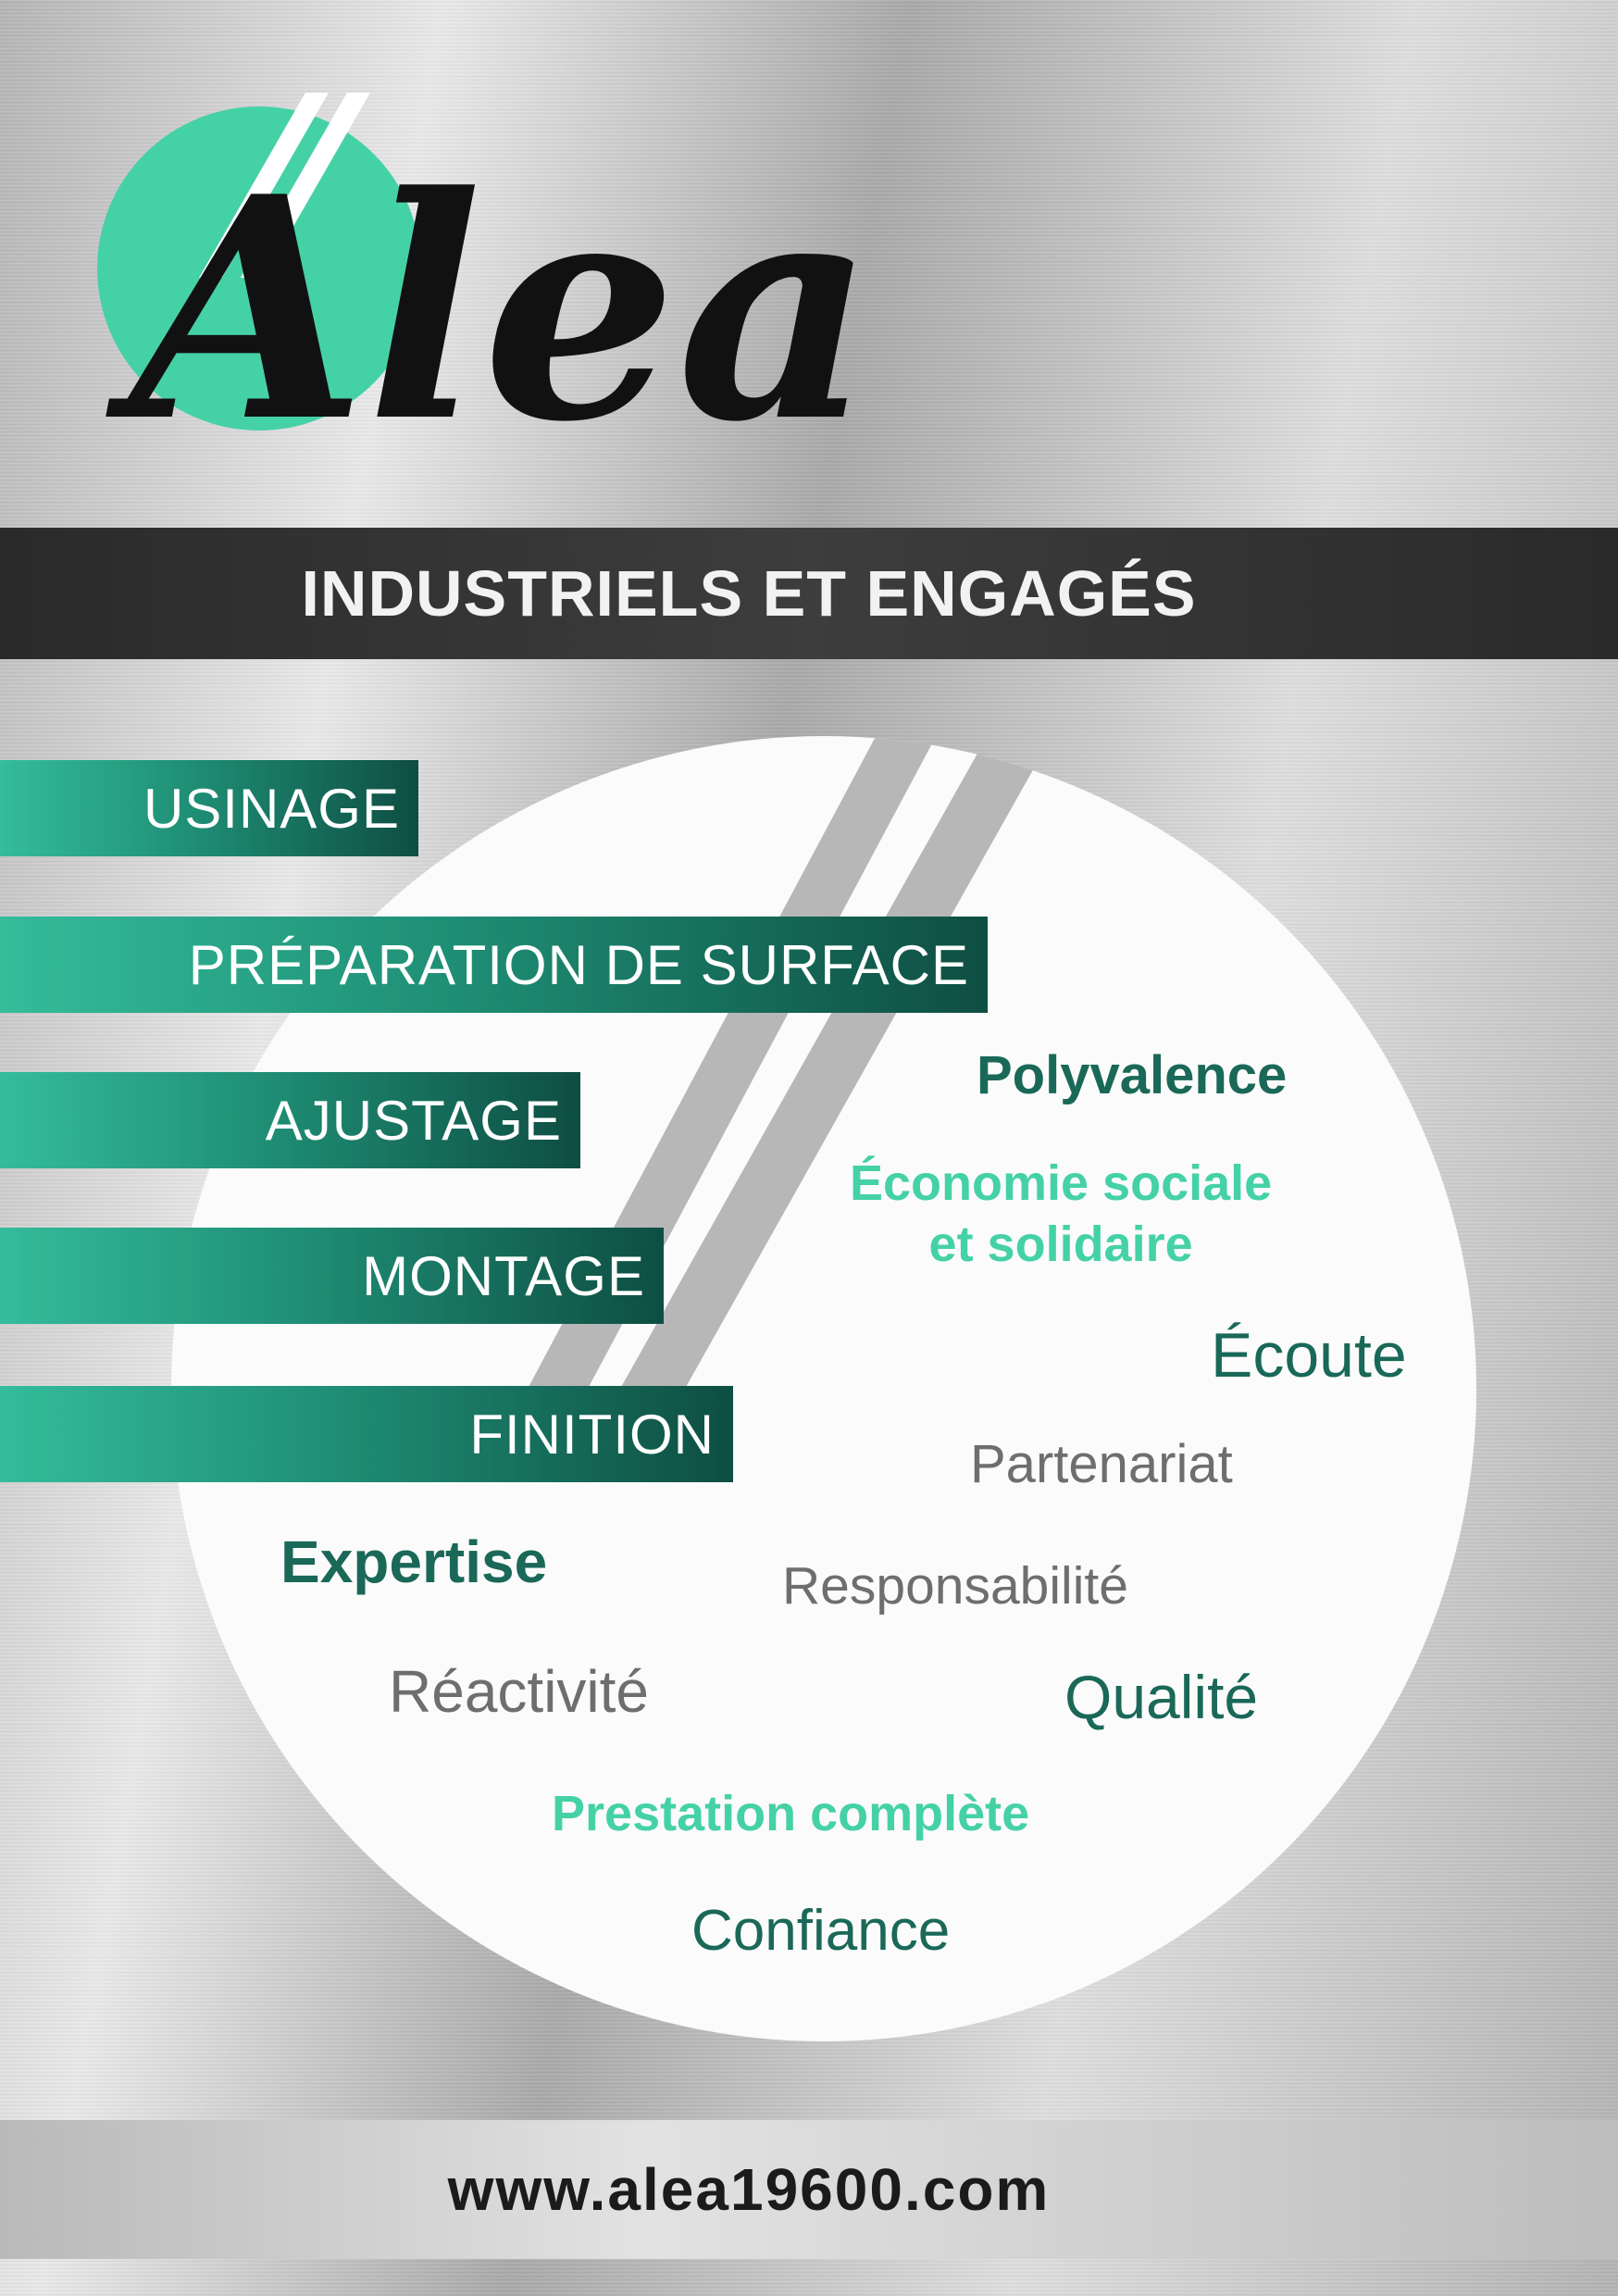 The image size is (1618, 2296). What do you see at coordinates (1061, 1183) in the screenshot?
I see `value-economie-line1: Économie sociale` at bounding box center [1061, 1183].